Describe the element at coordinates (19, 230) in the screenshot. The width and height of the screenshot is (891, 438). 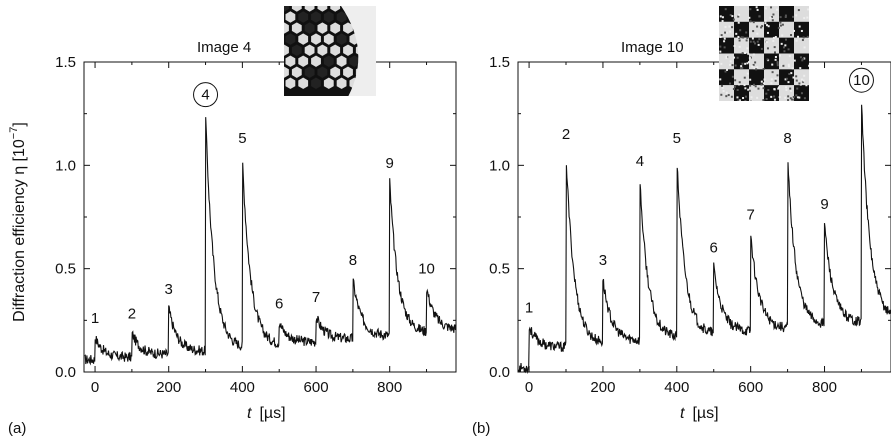
I see `y-axis-title-text: Diffraction efficiency η [10` at that location.